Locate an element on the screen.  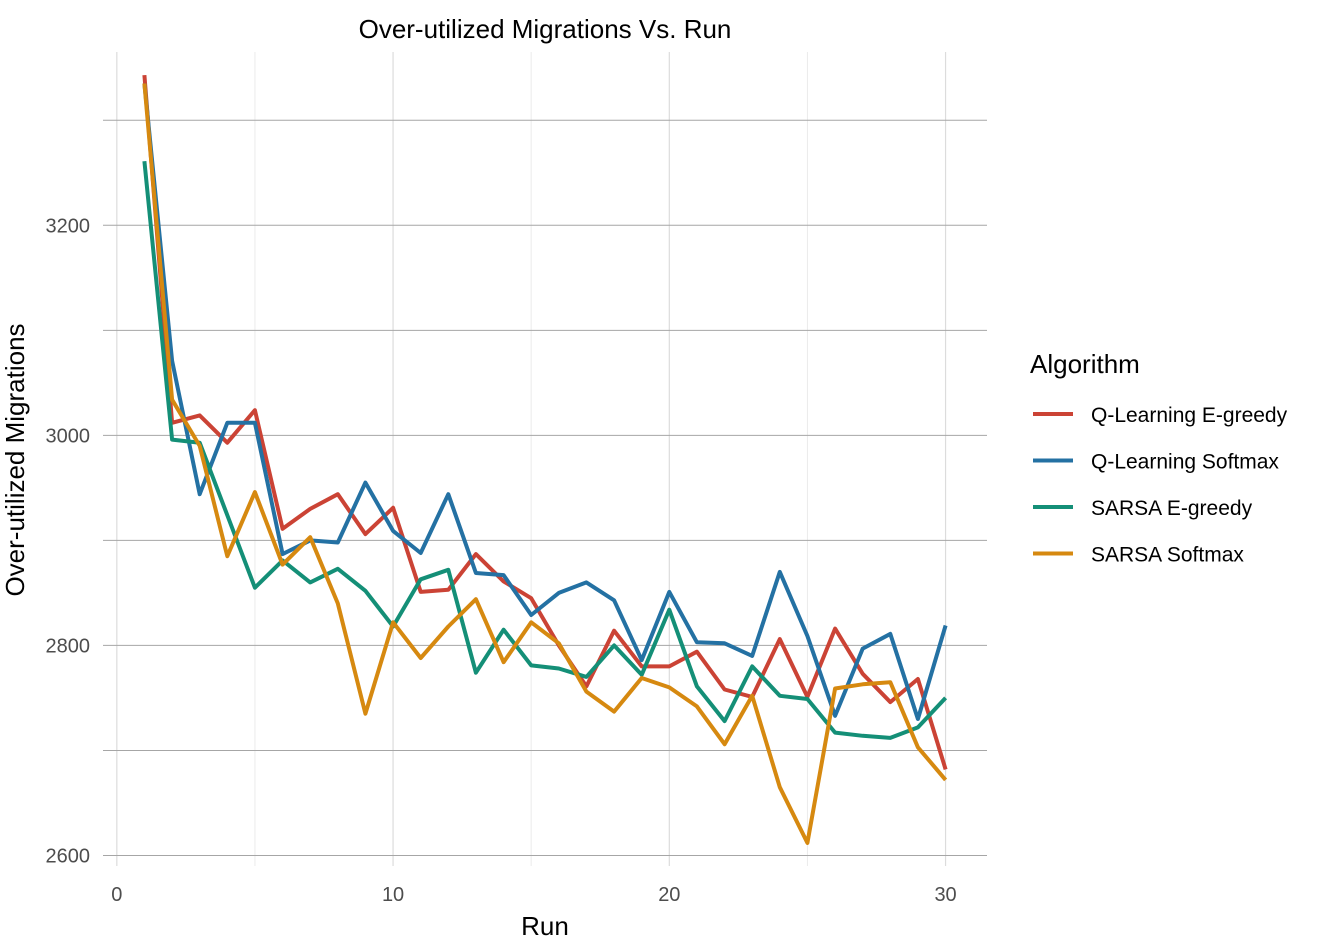
x-tick-label: 30 is located at coordinates (945, 895).